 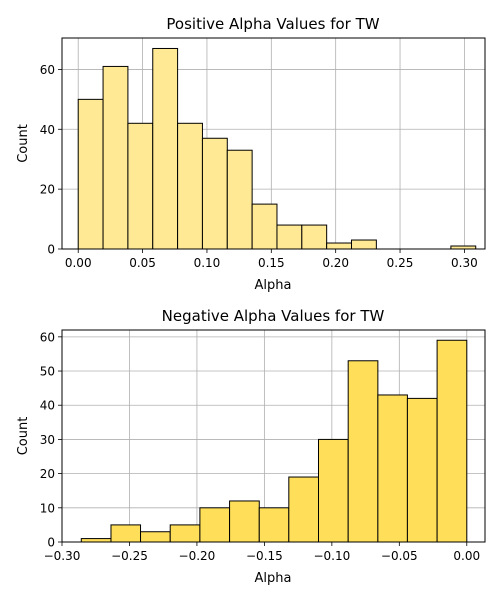 I want to click on y-ticks: 0 10 20 30 40 50 60, so click(x=51, y=440).